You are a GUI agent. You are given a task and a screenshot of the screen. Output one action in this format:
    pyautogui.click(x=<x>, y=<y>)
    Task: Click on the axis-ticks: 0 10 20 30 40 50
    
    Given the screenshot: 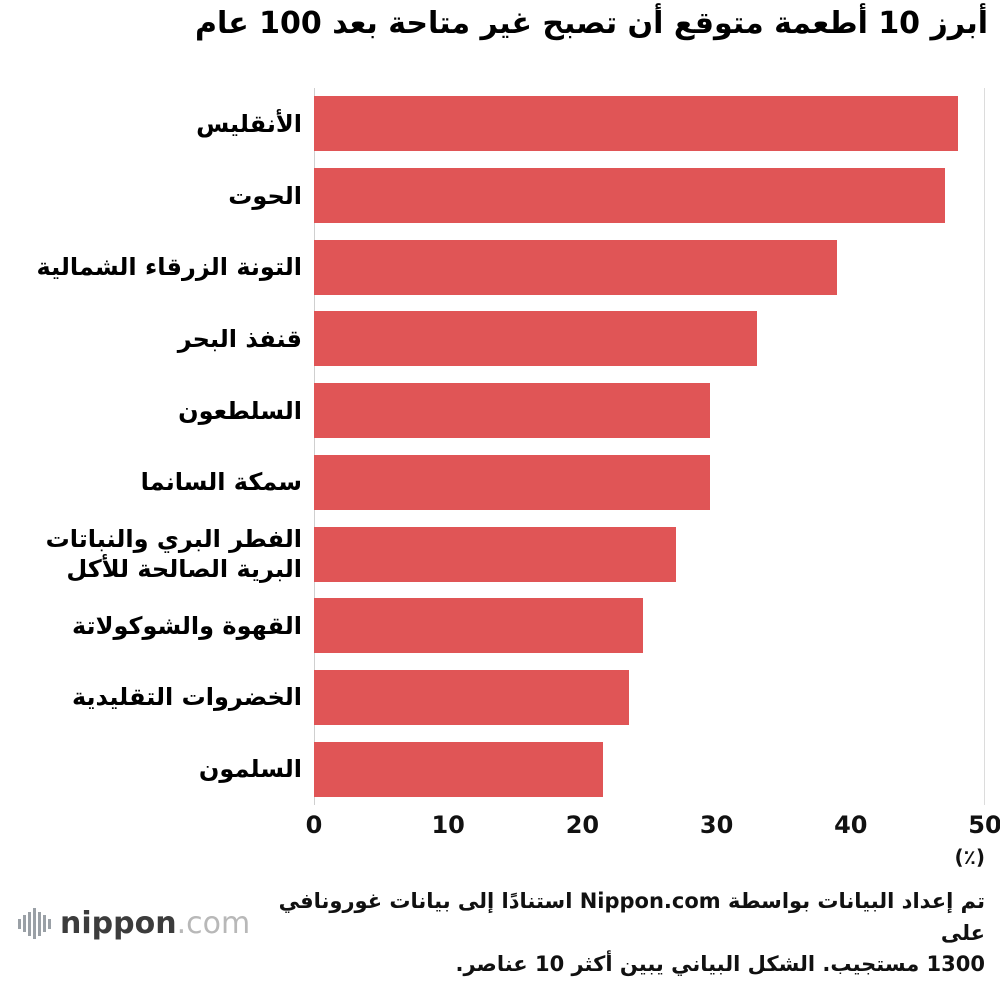 What is the action you would take?
    pyautogui.click(x=653, y=823)
    